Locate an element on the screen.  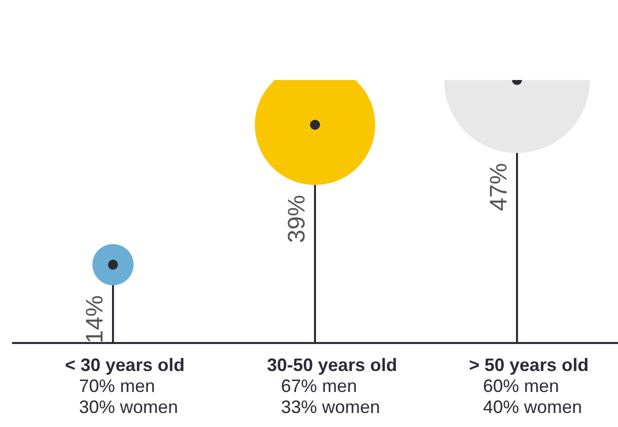
data-label: 14% is located at coordinates (95, 319).